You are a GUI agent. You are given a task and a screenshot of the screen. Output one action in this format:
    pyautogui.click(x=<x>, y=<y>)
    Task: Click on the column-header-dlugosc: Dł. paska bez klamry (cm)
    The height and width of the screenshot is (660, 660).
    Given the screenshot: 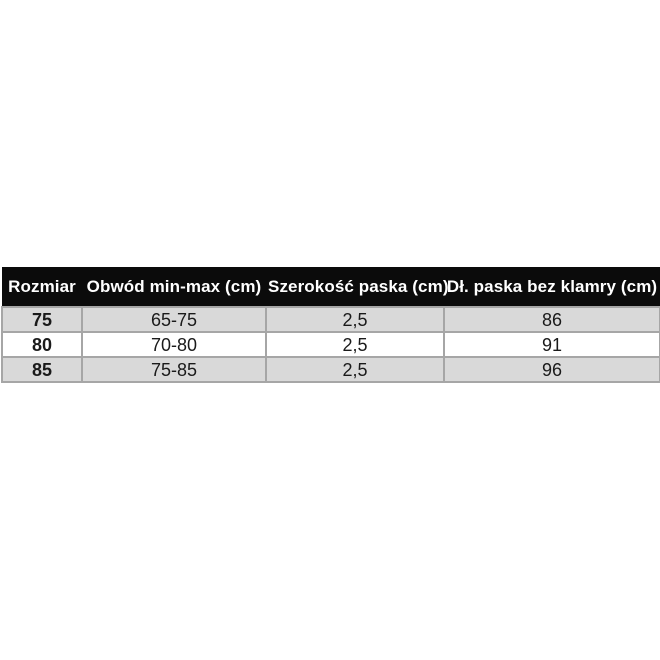 What is the action you would take?
    pyautogui.click(x=552, y=287)
    